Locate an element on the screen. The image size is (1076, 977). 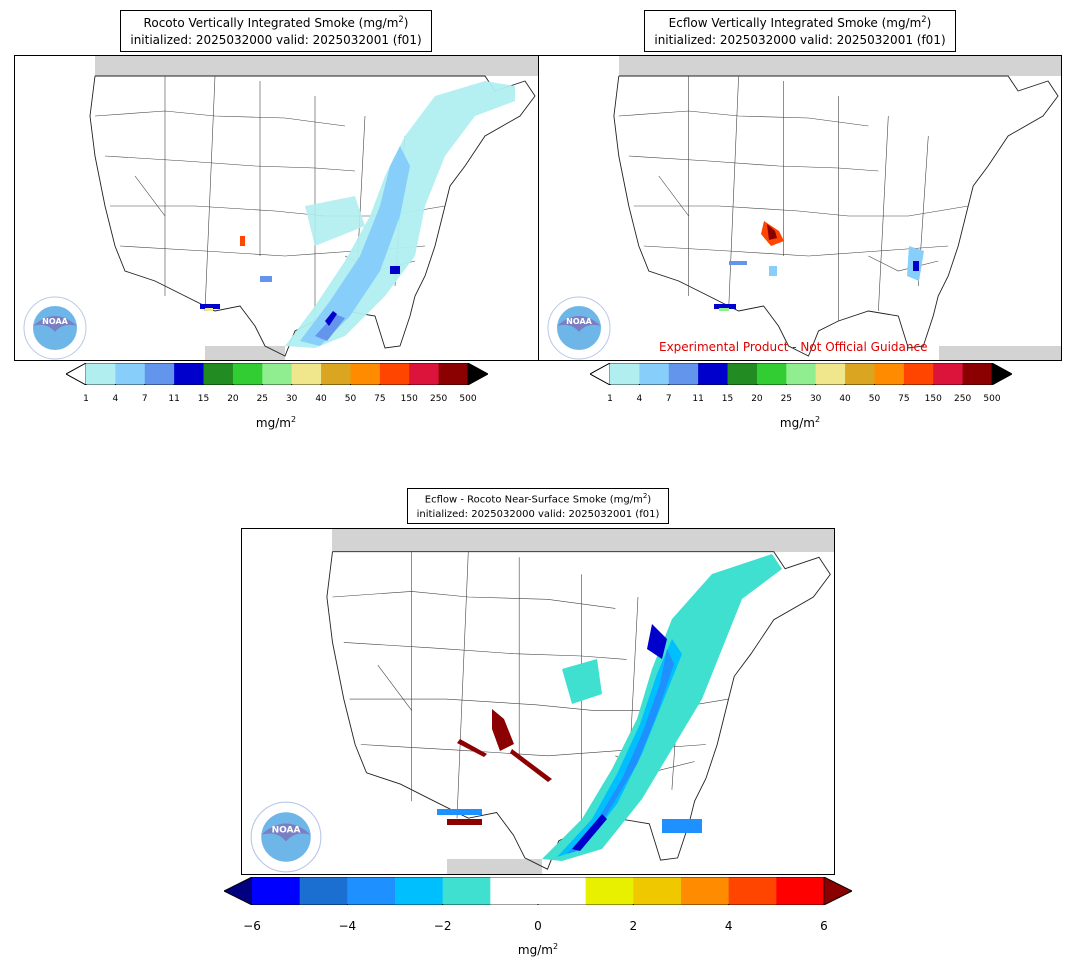
diff-plume-mid is located at coordinates (619, 748).